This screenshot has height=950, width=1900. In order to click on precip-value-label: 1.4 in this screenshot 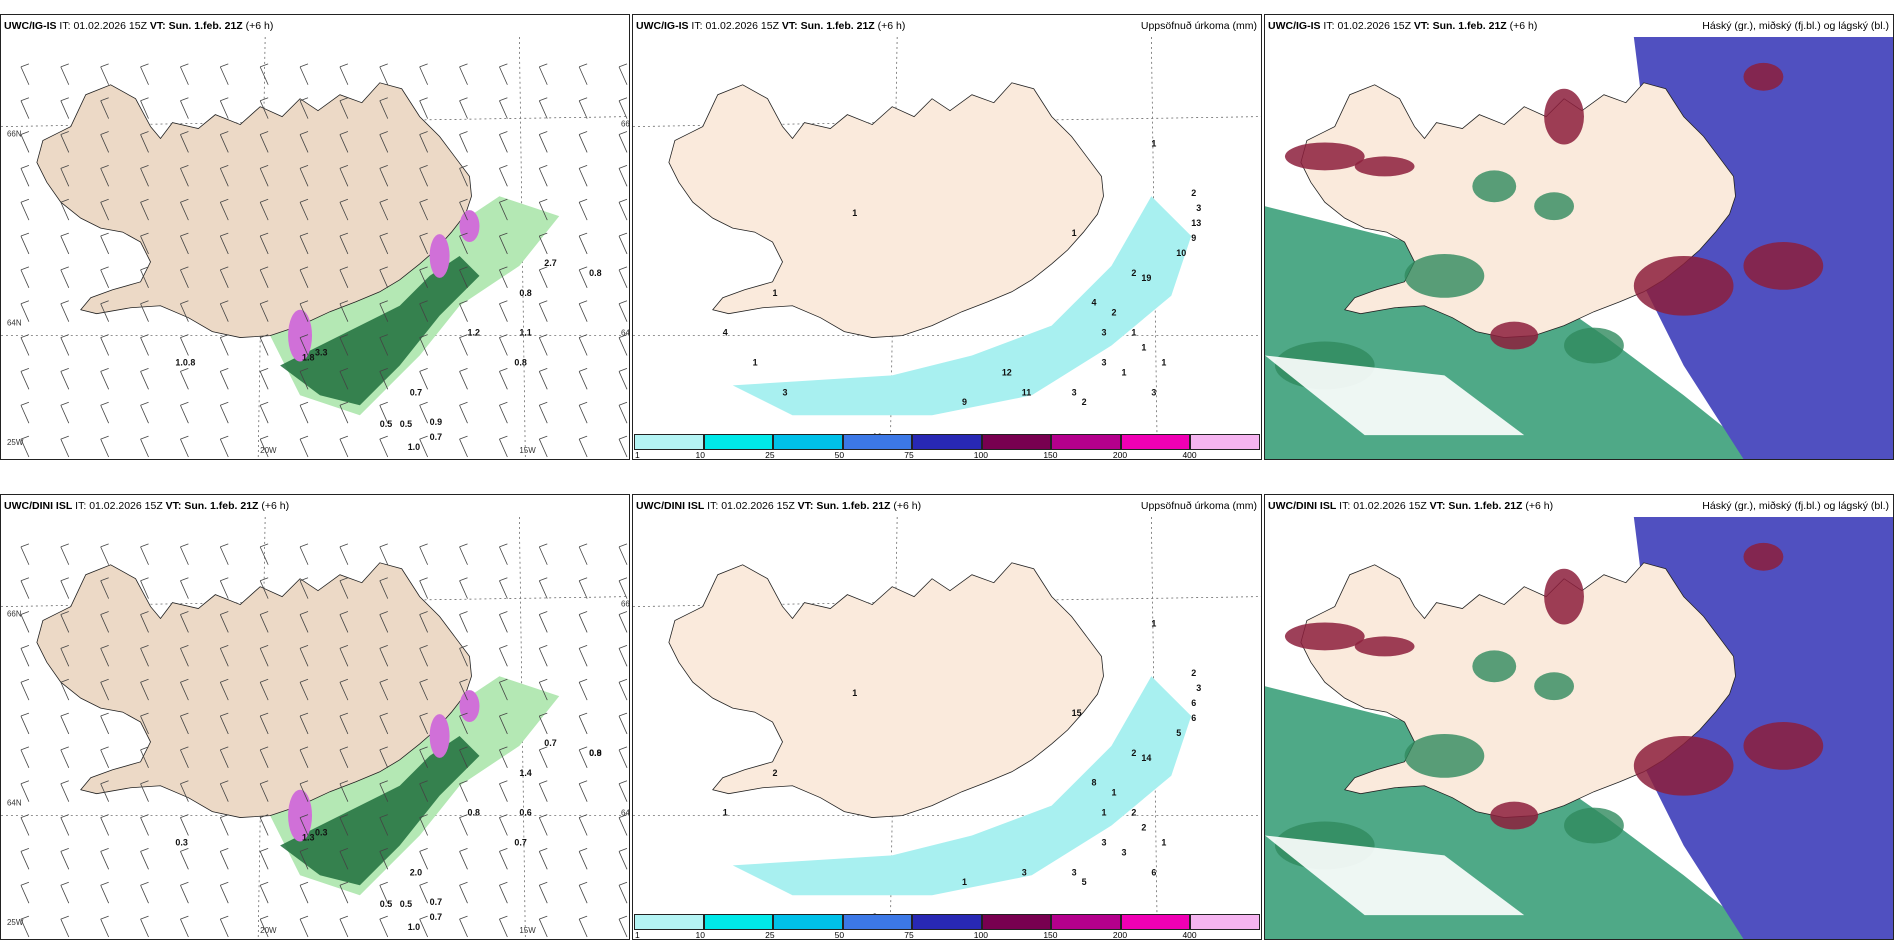, I will do `click(525, 773)`.